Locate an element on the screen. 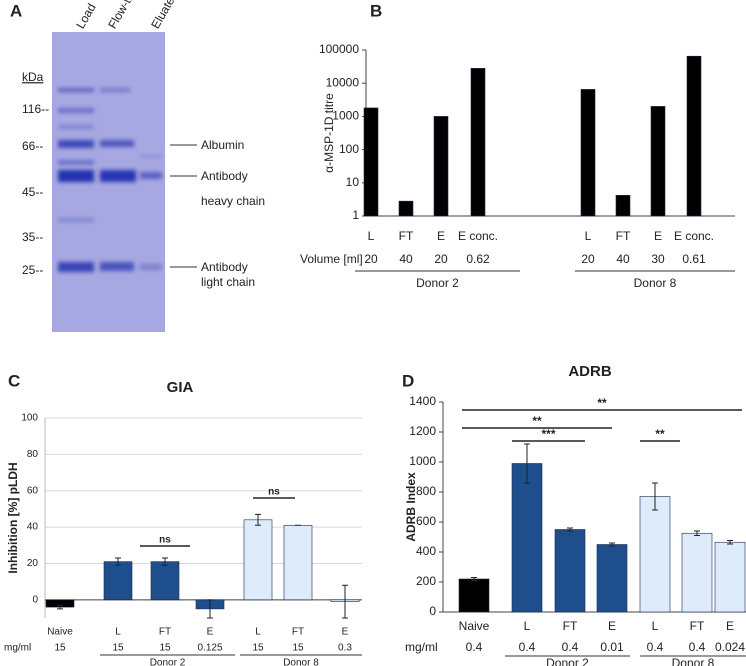  y-tick-label: 1400 is located at coordinates (422, 401).